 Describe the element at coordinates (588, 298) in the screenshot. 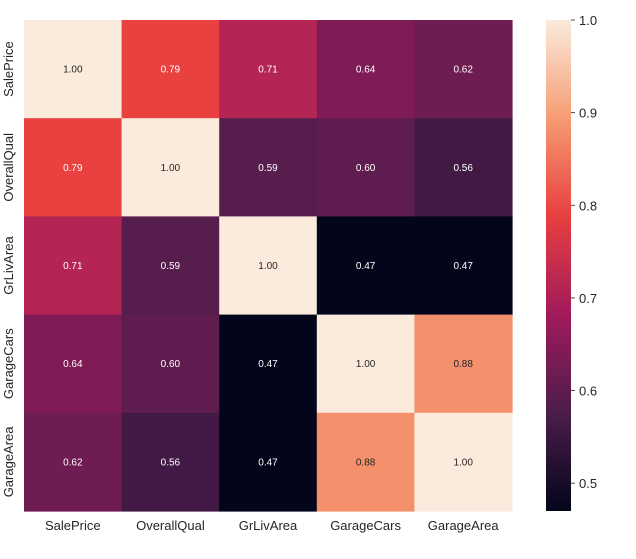

I see `colorbar-tick-label: 0.7` at that location.